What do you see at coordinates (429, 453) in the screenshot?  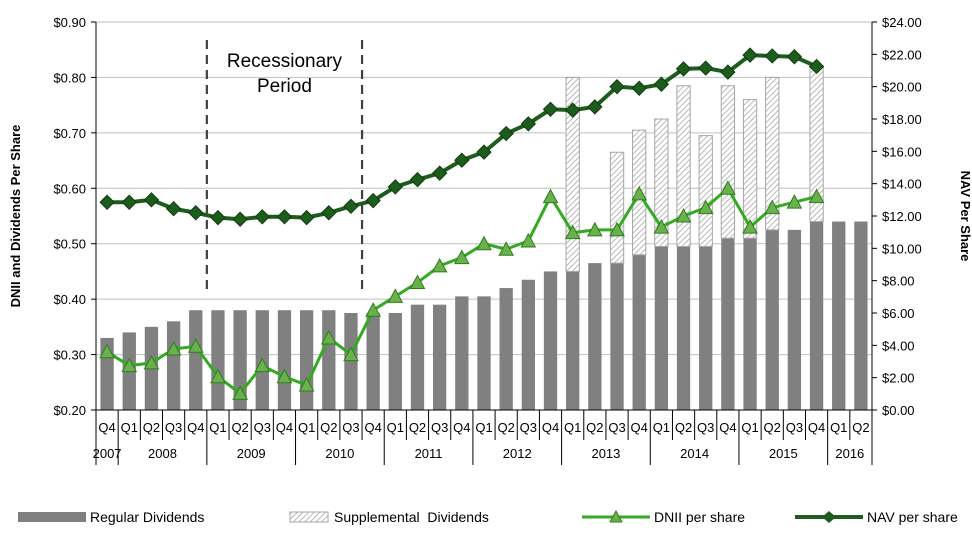 I see `x-axis-year-label: 2011` at bounding box center [429, 453].